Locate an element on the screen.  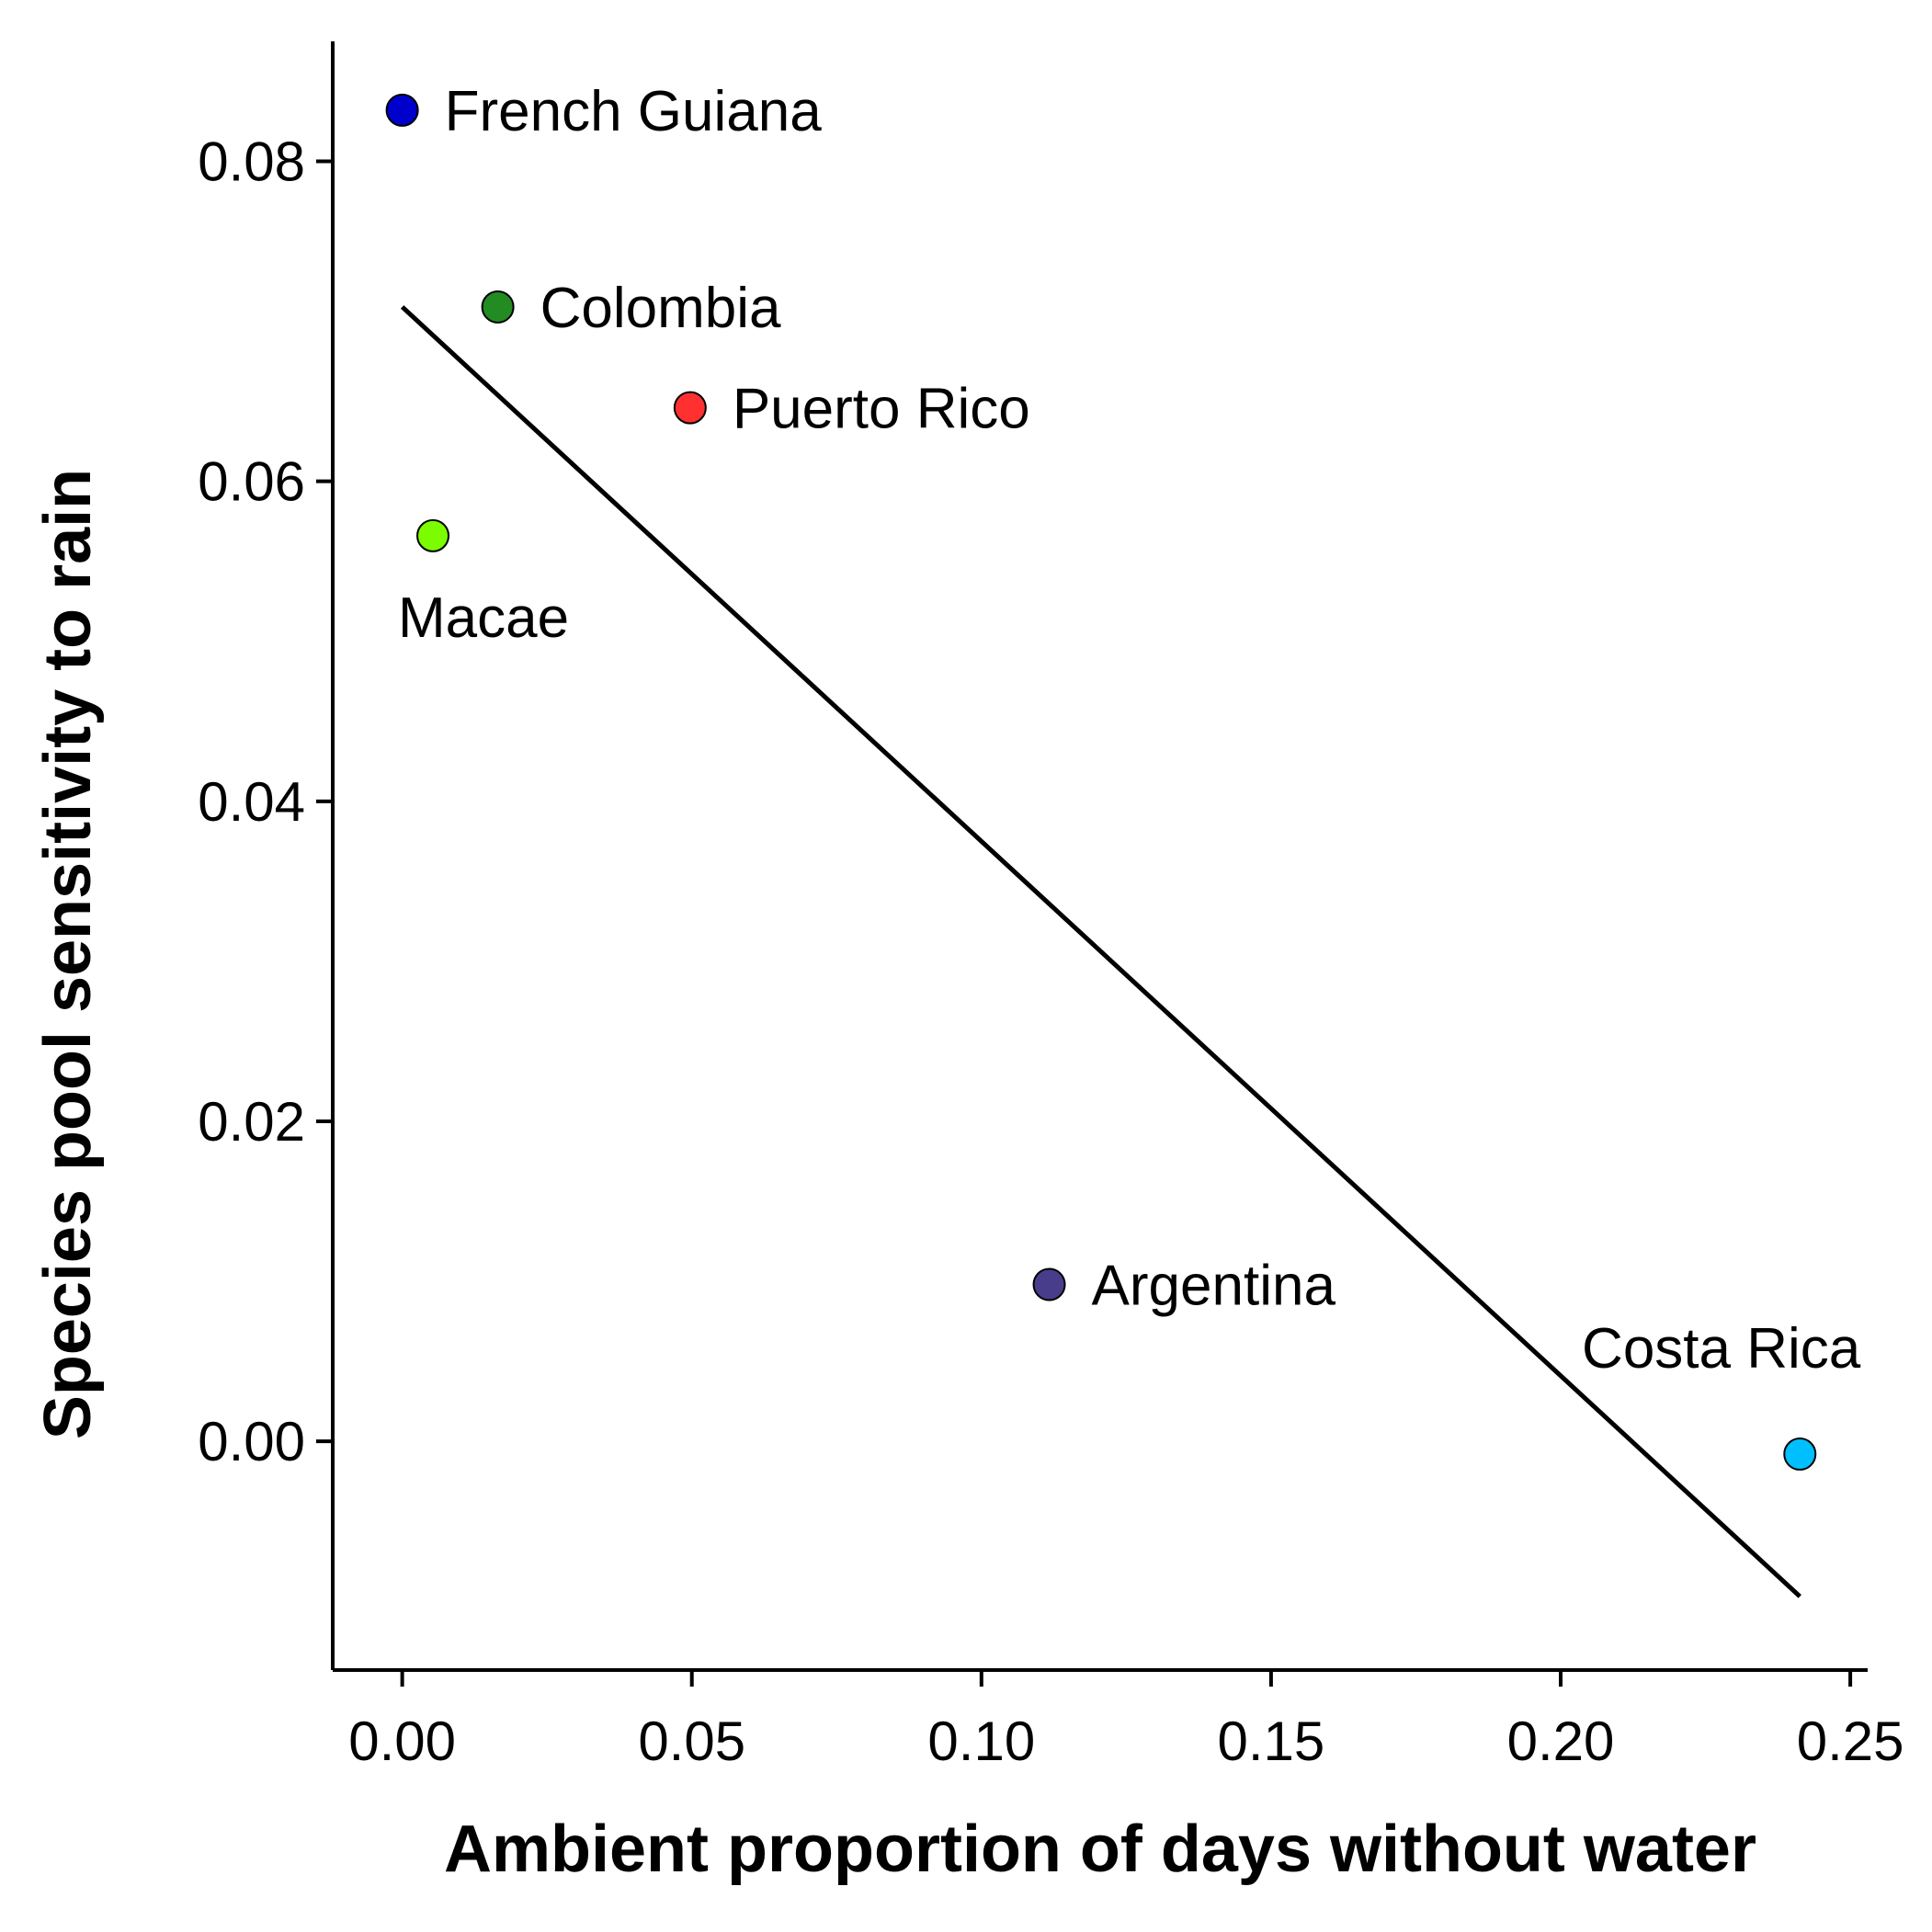
y-tick-label: 0.06 is located at coordinates (252, 482).